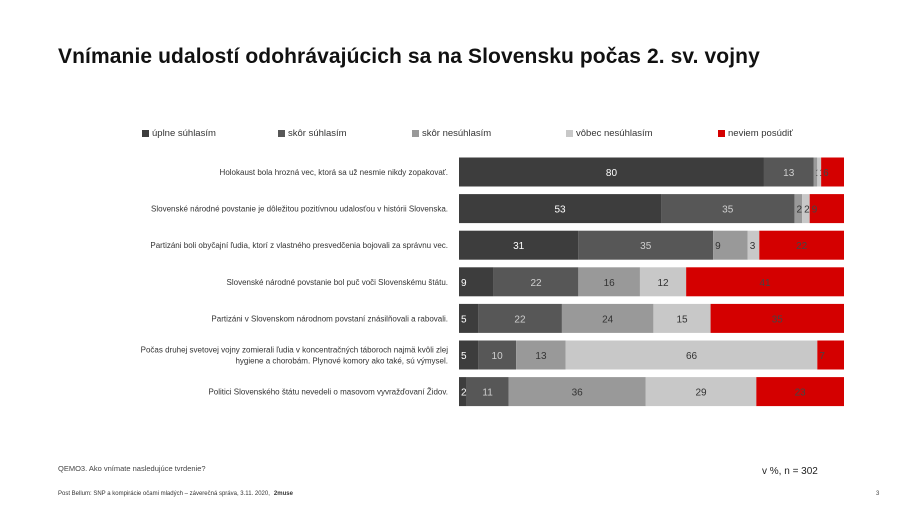 Image resolution: width=900 pixels, height=506 pixels. What do you see at coordinates (790, 471) in the screenshot?
I see `sample-note: v %, n = 302` at bounding box center [790, 471].